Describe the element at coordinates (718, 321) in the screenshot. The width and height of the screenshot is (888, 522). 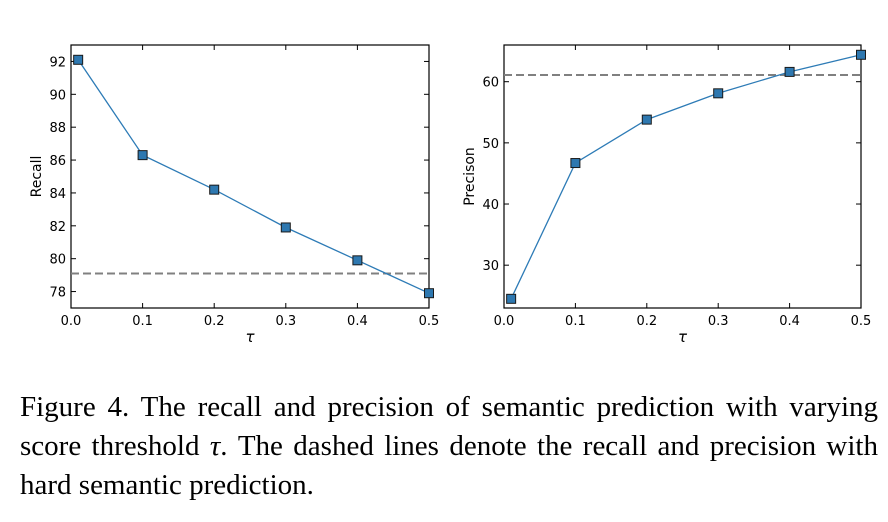
I see `precision-x-tick-label: 0.3` at that location.